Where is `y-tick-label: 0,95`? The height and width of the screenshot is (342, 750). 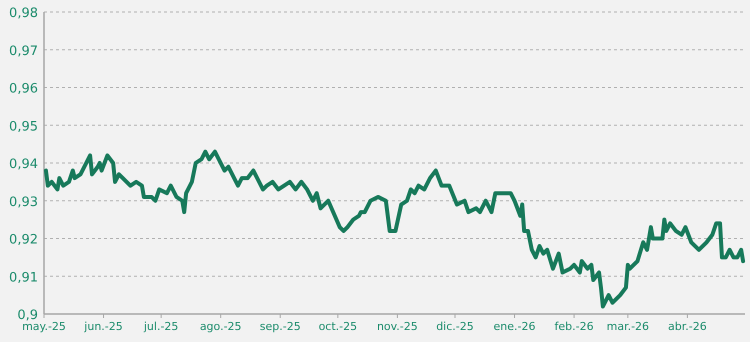 y-tick-label: 0,95 is located at coordinates (23, 126).